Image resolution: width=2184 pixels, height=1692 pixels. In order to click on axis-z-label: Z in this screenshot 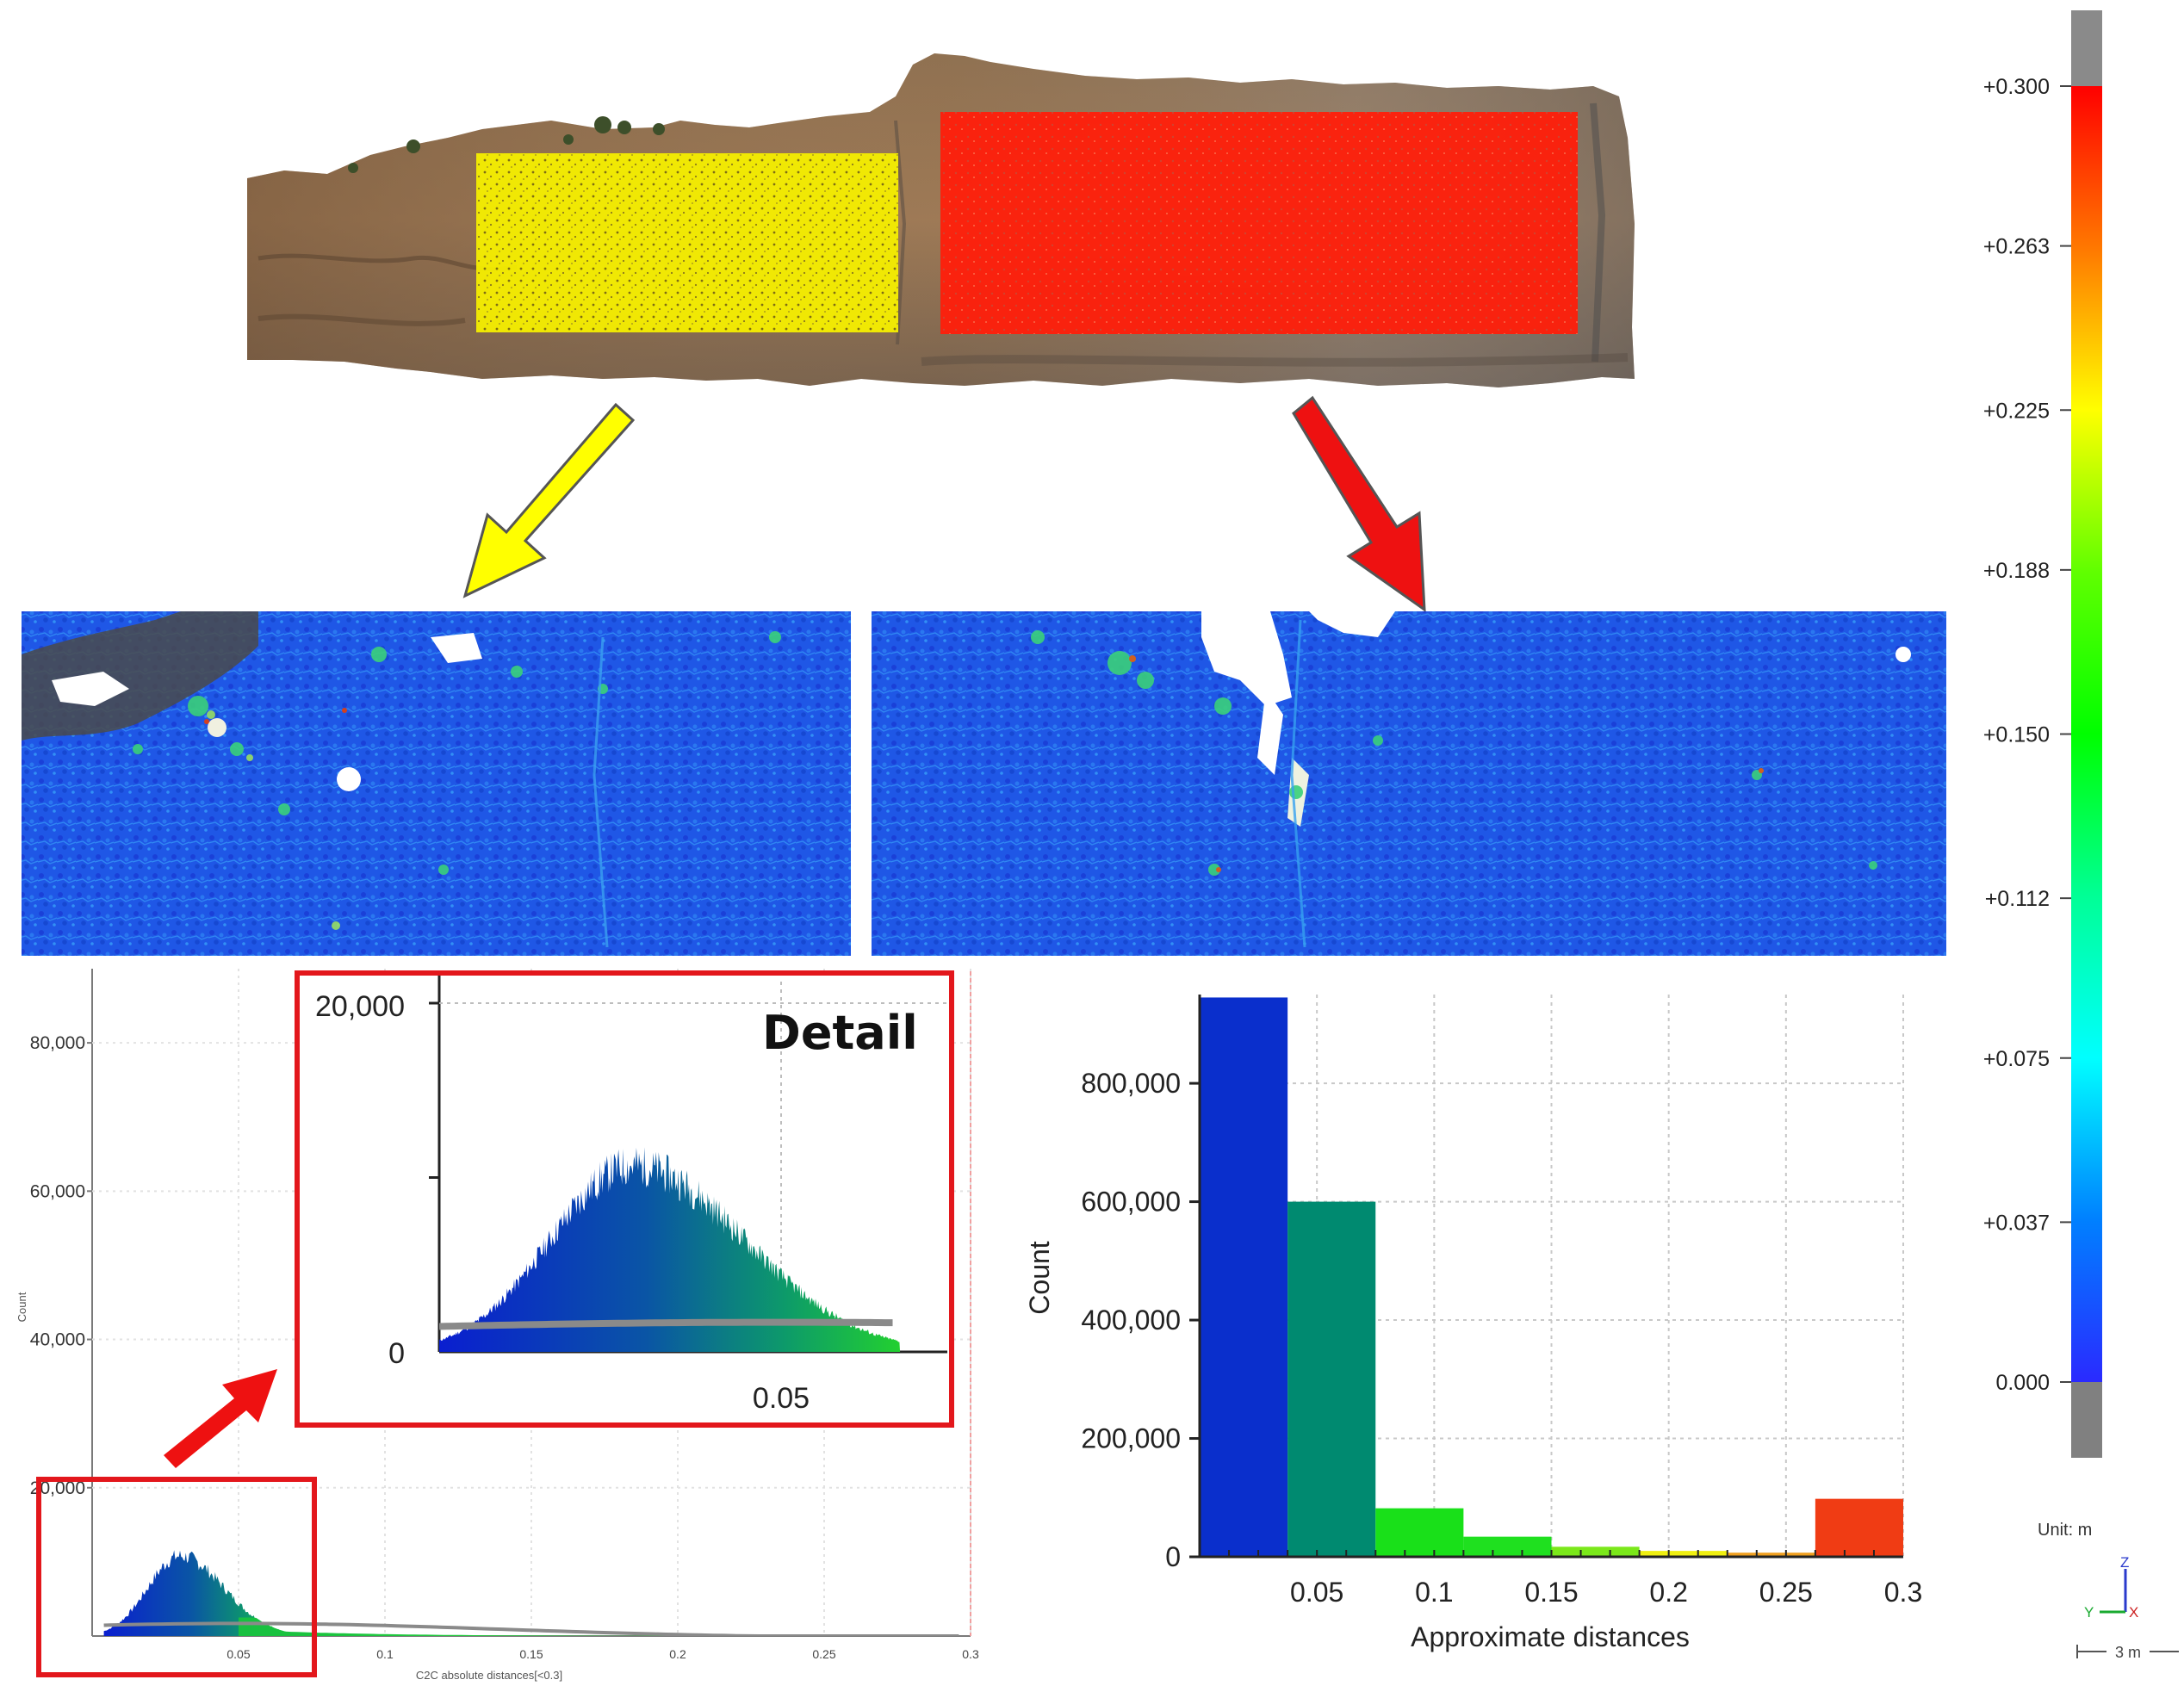, I will do `click(2125, 1562)`.